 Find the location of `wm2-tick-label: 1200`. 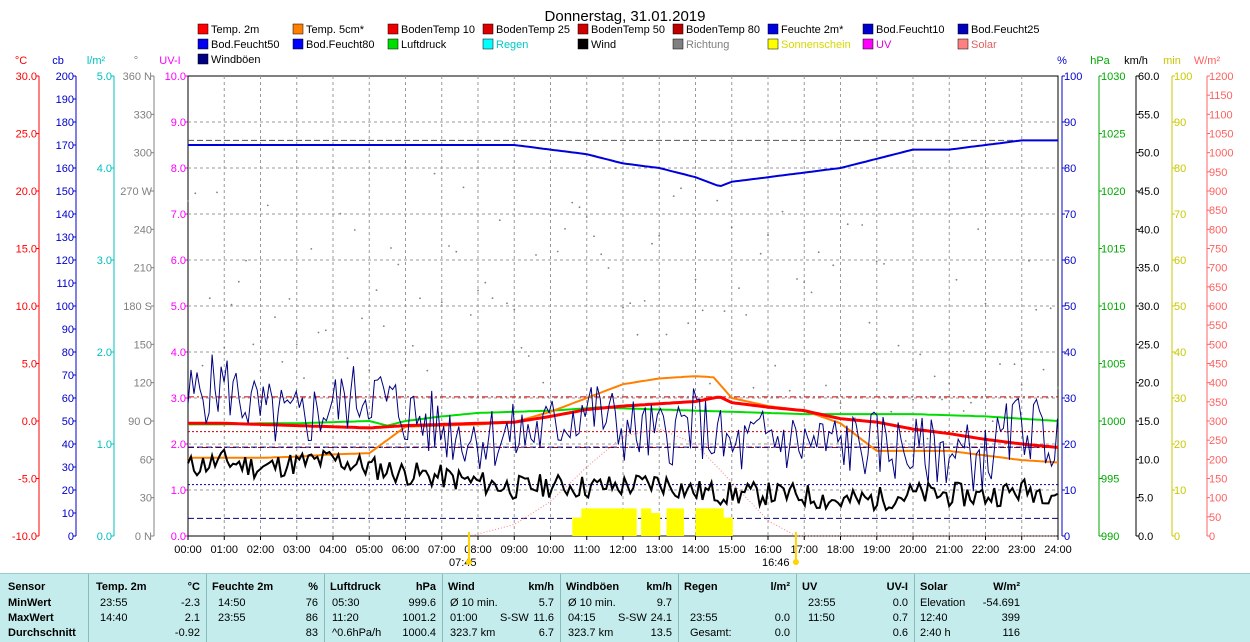

wm2-tick-label: 1200 is located at coordinates (1221, 77).